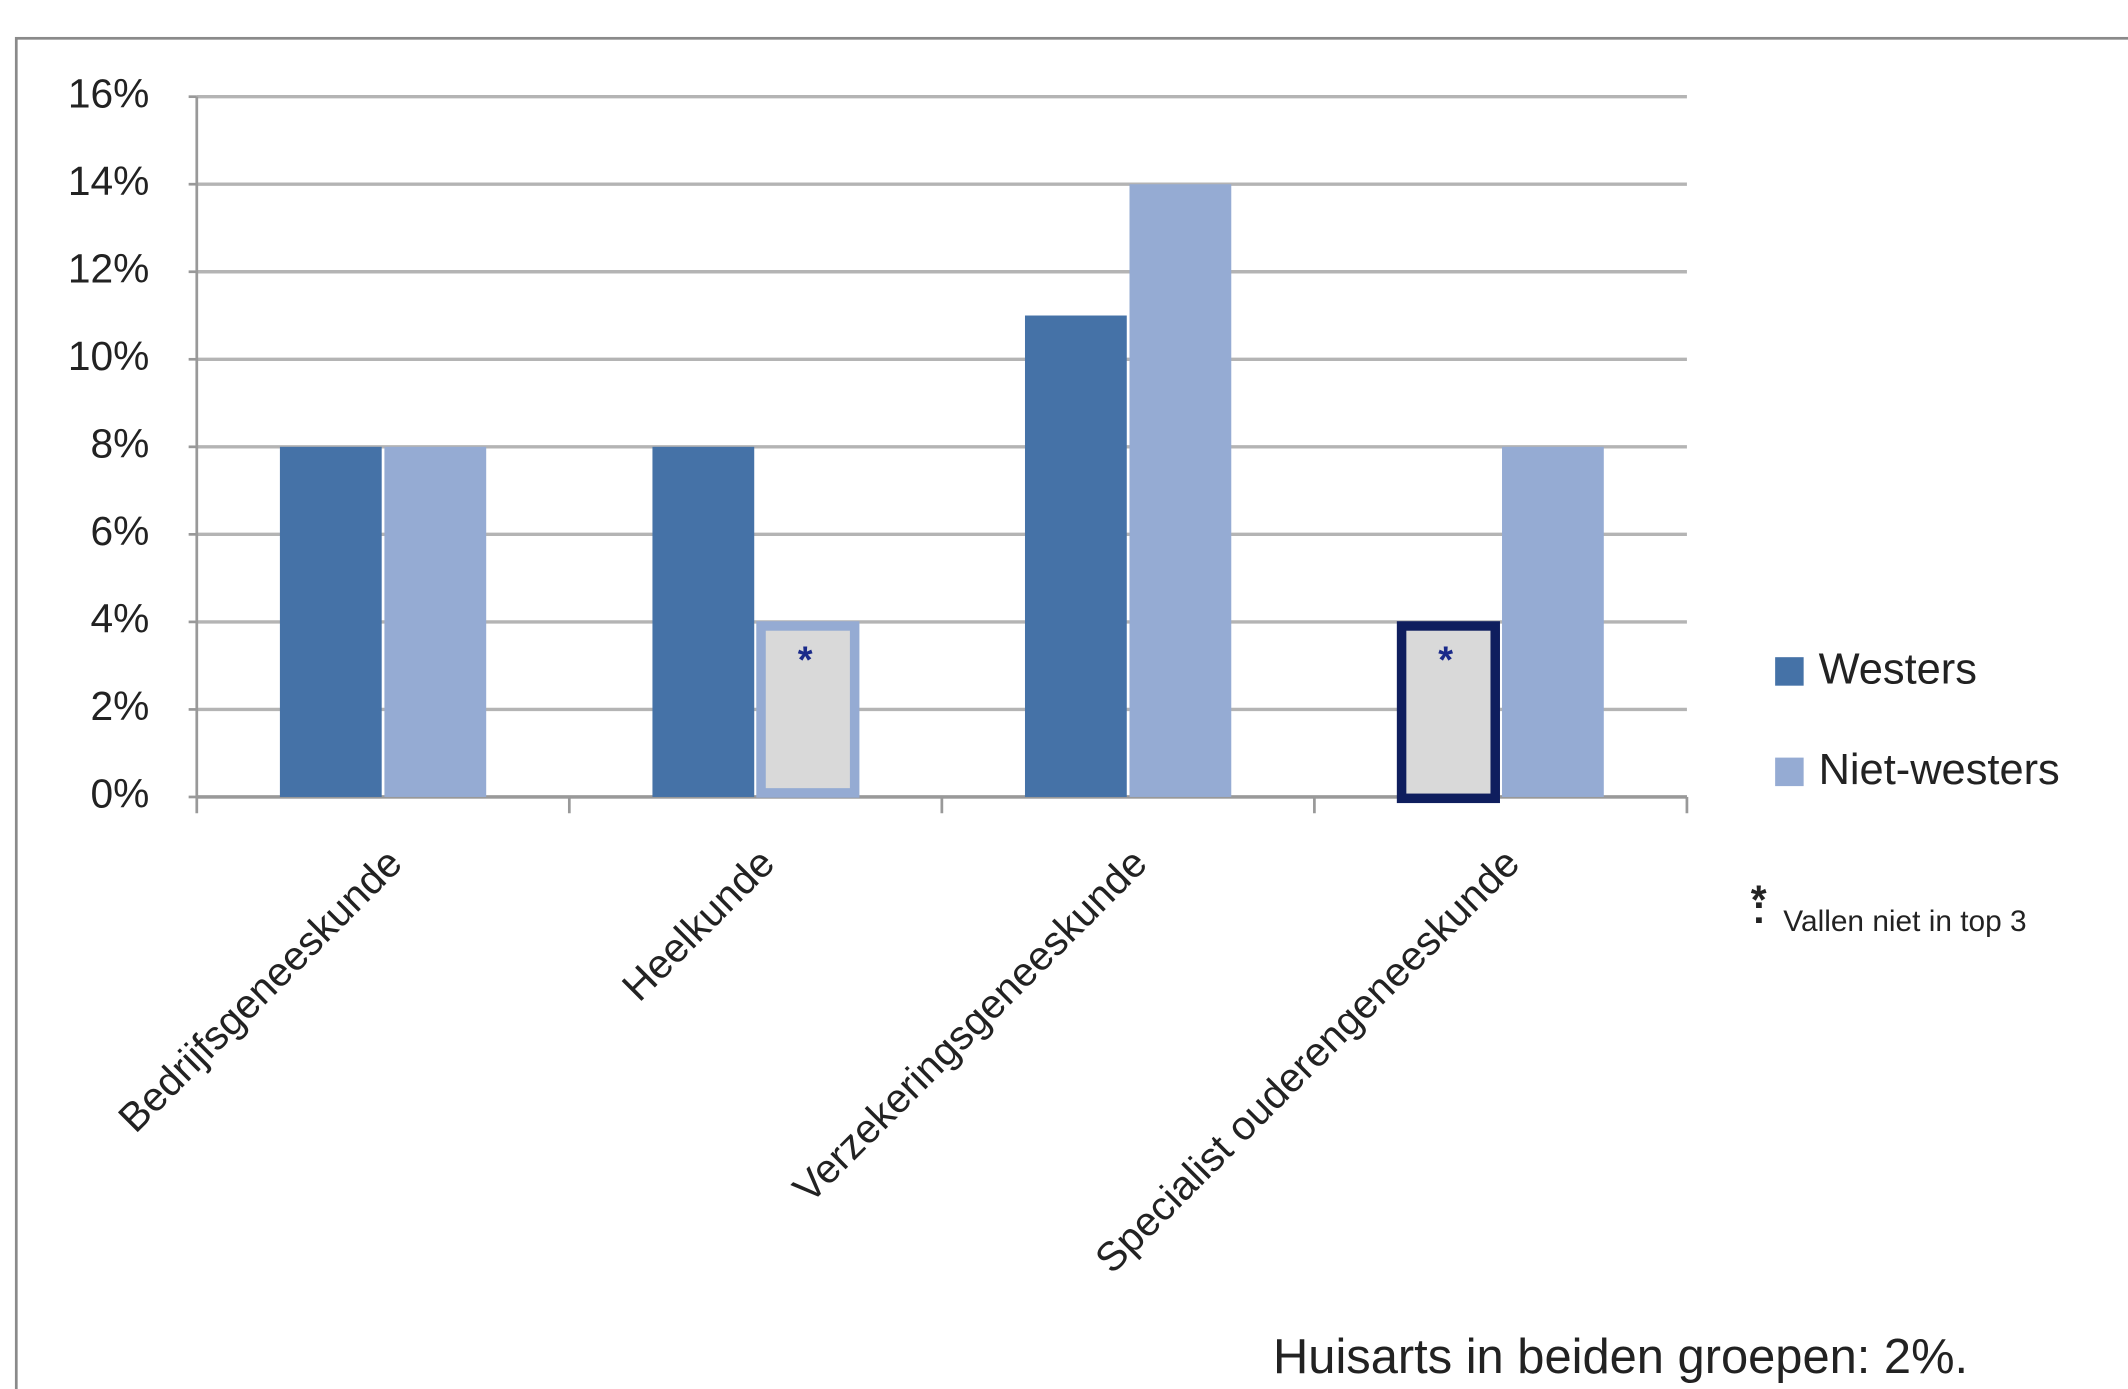  I want to click on y-tick-label: 10%, so click(108, 356).